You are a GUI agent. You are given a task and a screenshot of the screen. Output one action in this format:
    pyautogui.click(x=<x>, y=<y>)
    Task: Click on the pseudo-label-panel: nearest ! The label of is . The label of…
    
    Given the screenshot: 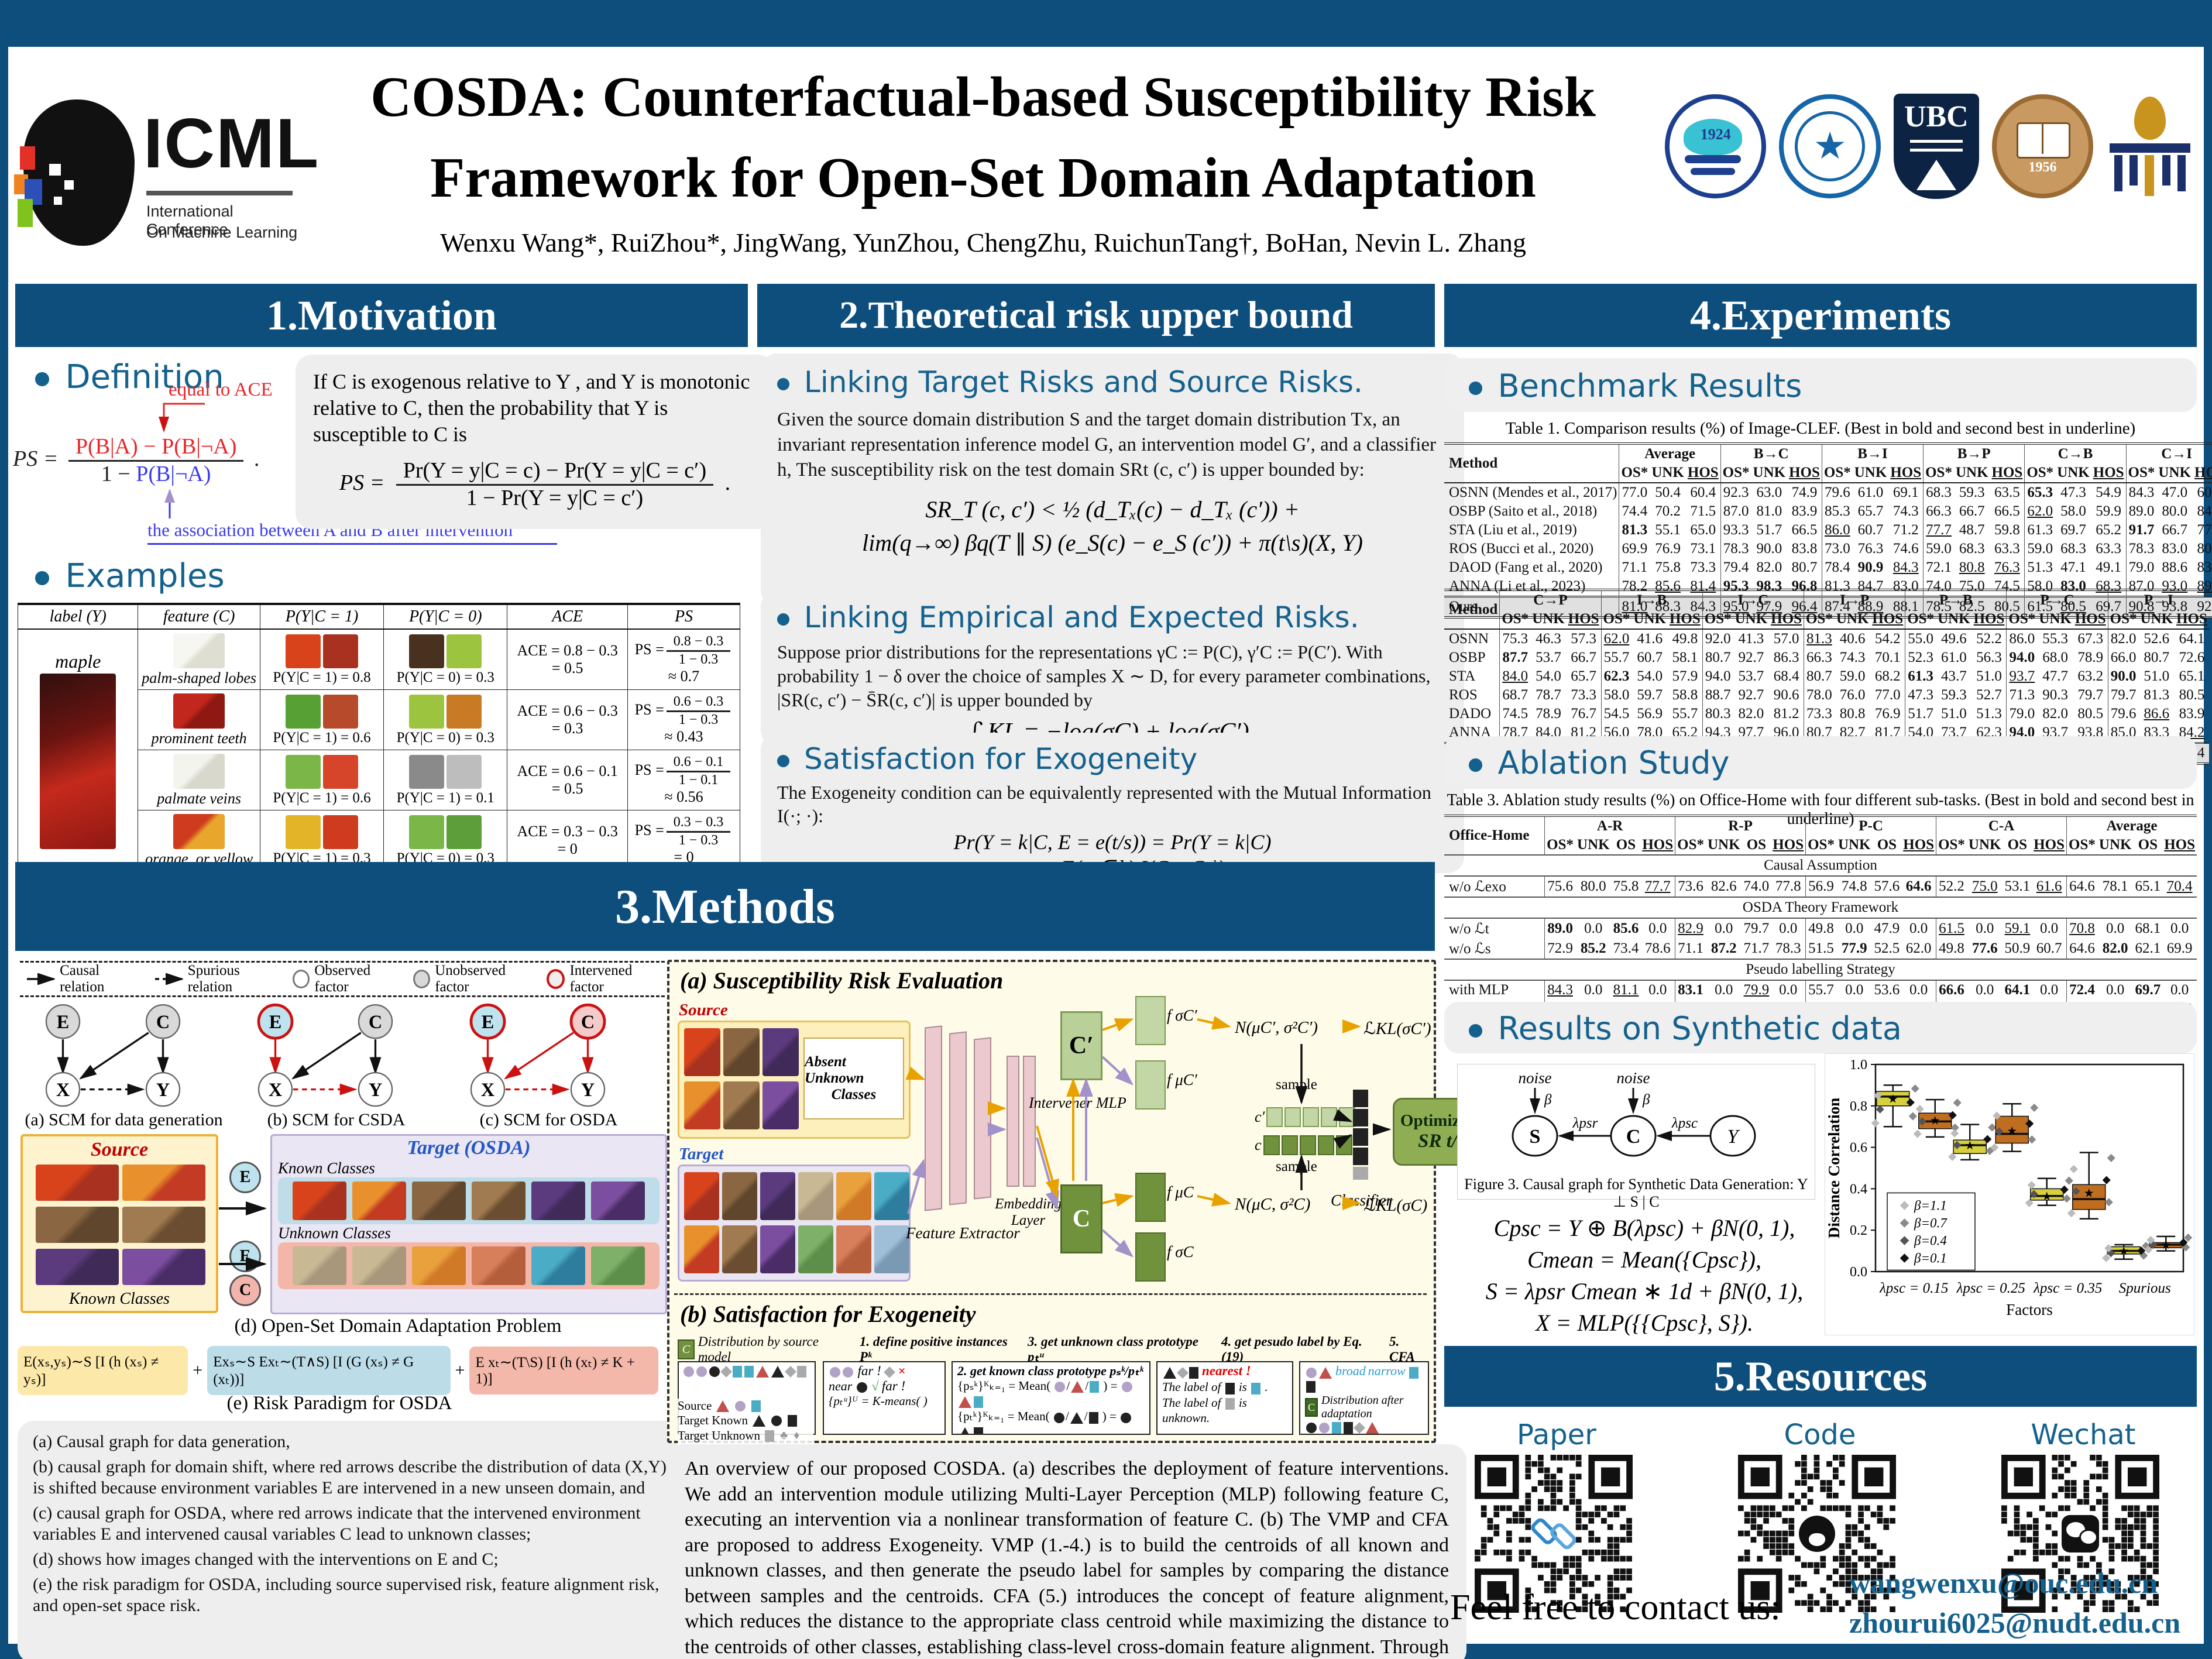 What is the action you would take?
    pyautogui.click(x=1224, y=1398)
    